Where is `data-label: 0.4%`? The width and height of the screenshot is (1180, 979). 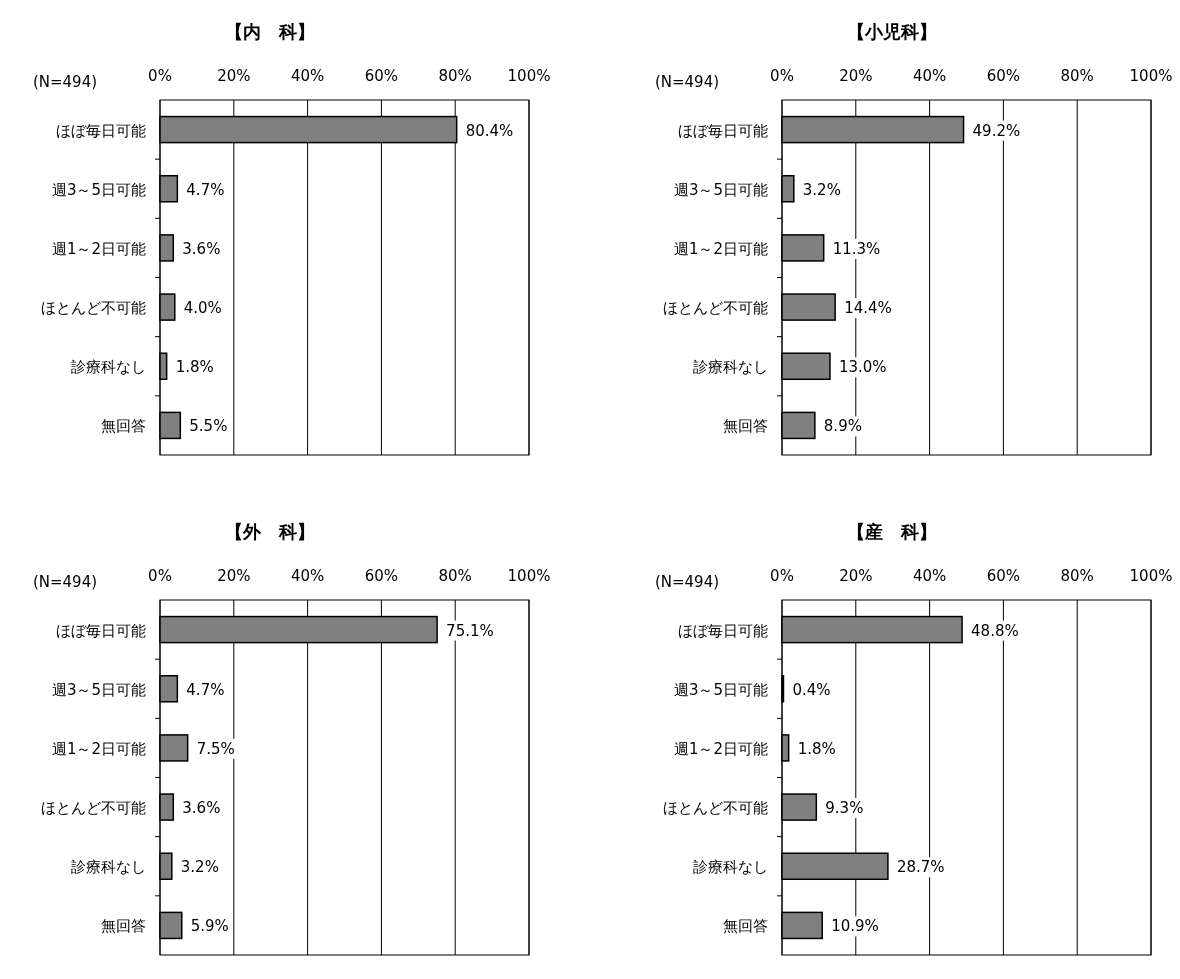 data-label: 0.4% is located at coordinates (811, 689).